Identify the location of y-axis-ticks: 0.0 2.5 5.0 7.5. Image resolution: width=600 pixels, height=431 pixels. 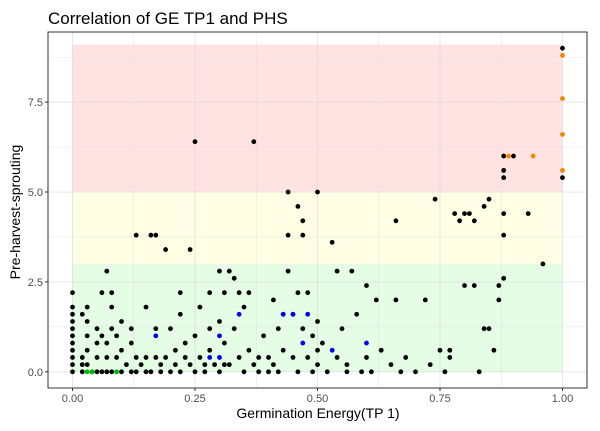
(38, 238).